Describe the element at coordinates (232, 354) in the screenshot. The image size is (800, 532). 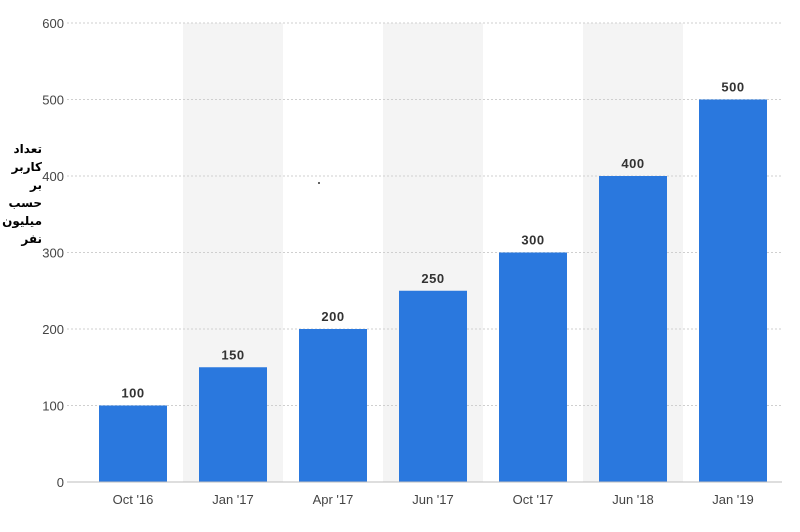
I see `data-label: 150` at that location.